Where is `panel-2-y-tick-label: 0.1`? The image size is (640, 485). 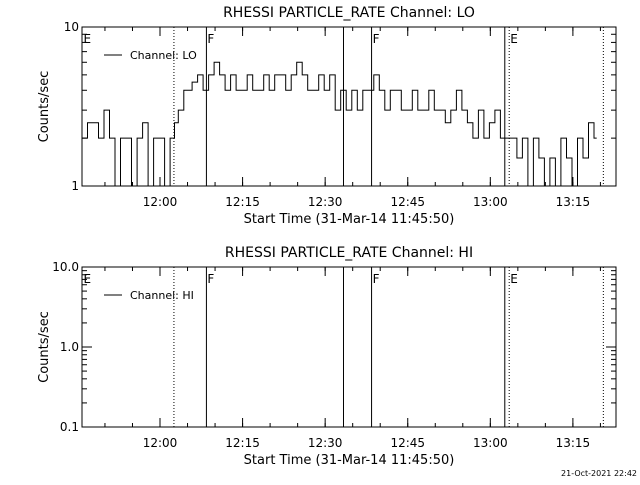
panel-2-y-tick-label: 0.1 is located at coordinates (69, 427).